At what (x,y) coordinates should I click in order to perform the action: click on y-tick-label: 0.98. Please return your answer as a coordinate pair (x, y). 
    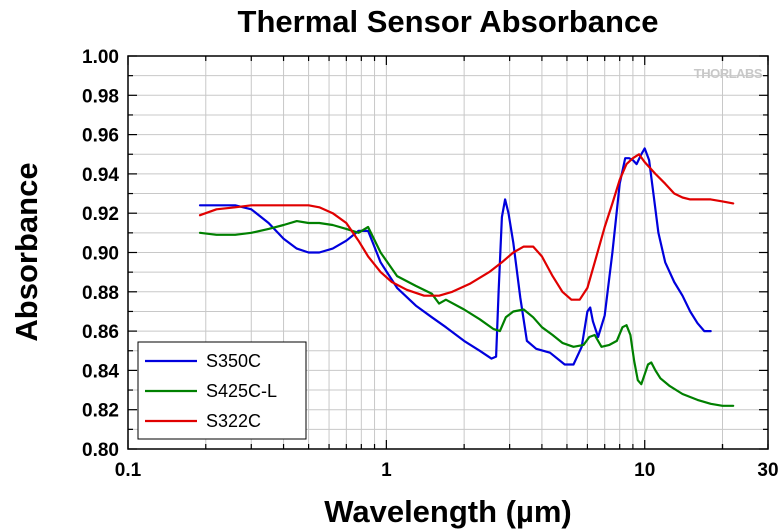
    Looking at the image, I should click on (100, 96).